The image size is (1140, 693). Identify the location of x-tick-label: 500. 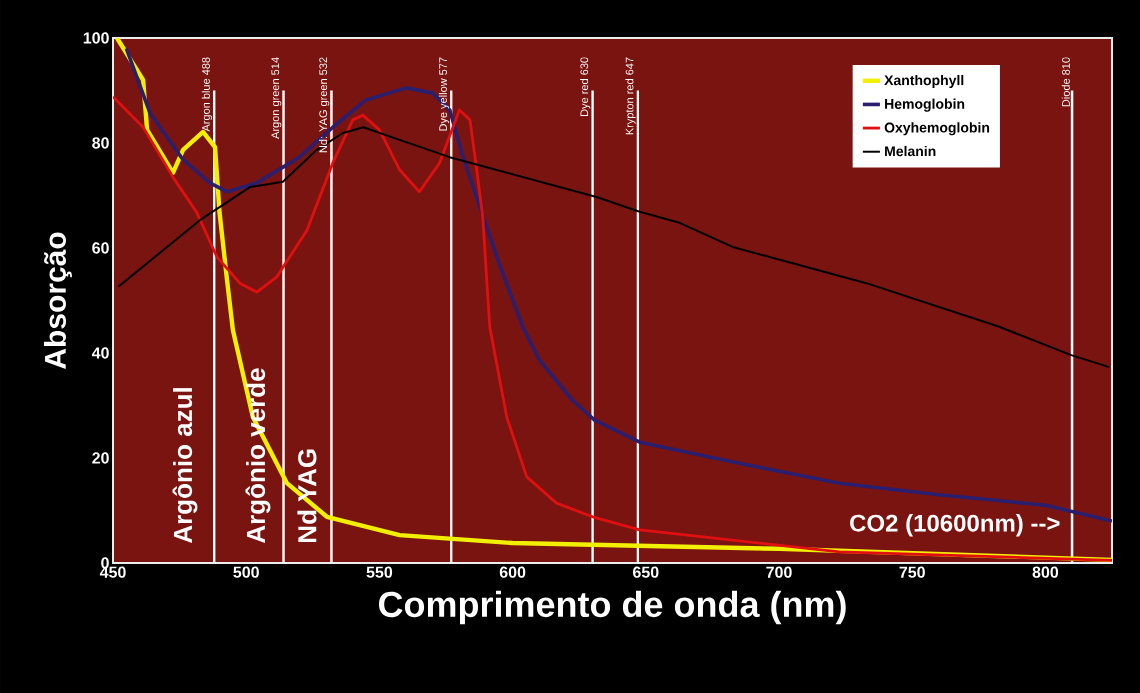
(246, 572).